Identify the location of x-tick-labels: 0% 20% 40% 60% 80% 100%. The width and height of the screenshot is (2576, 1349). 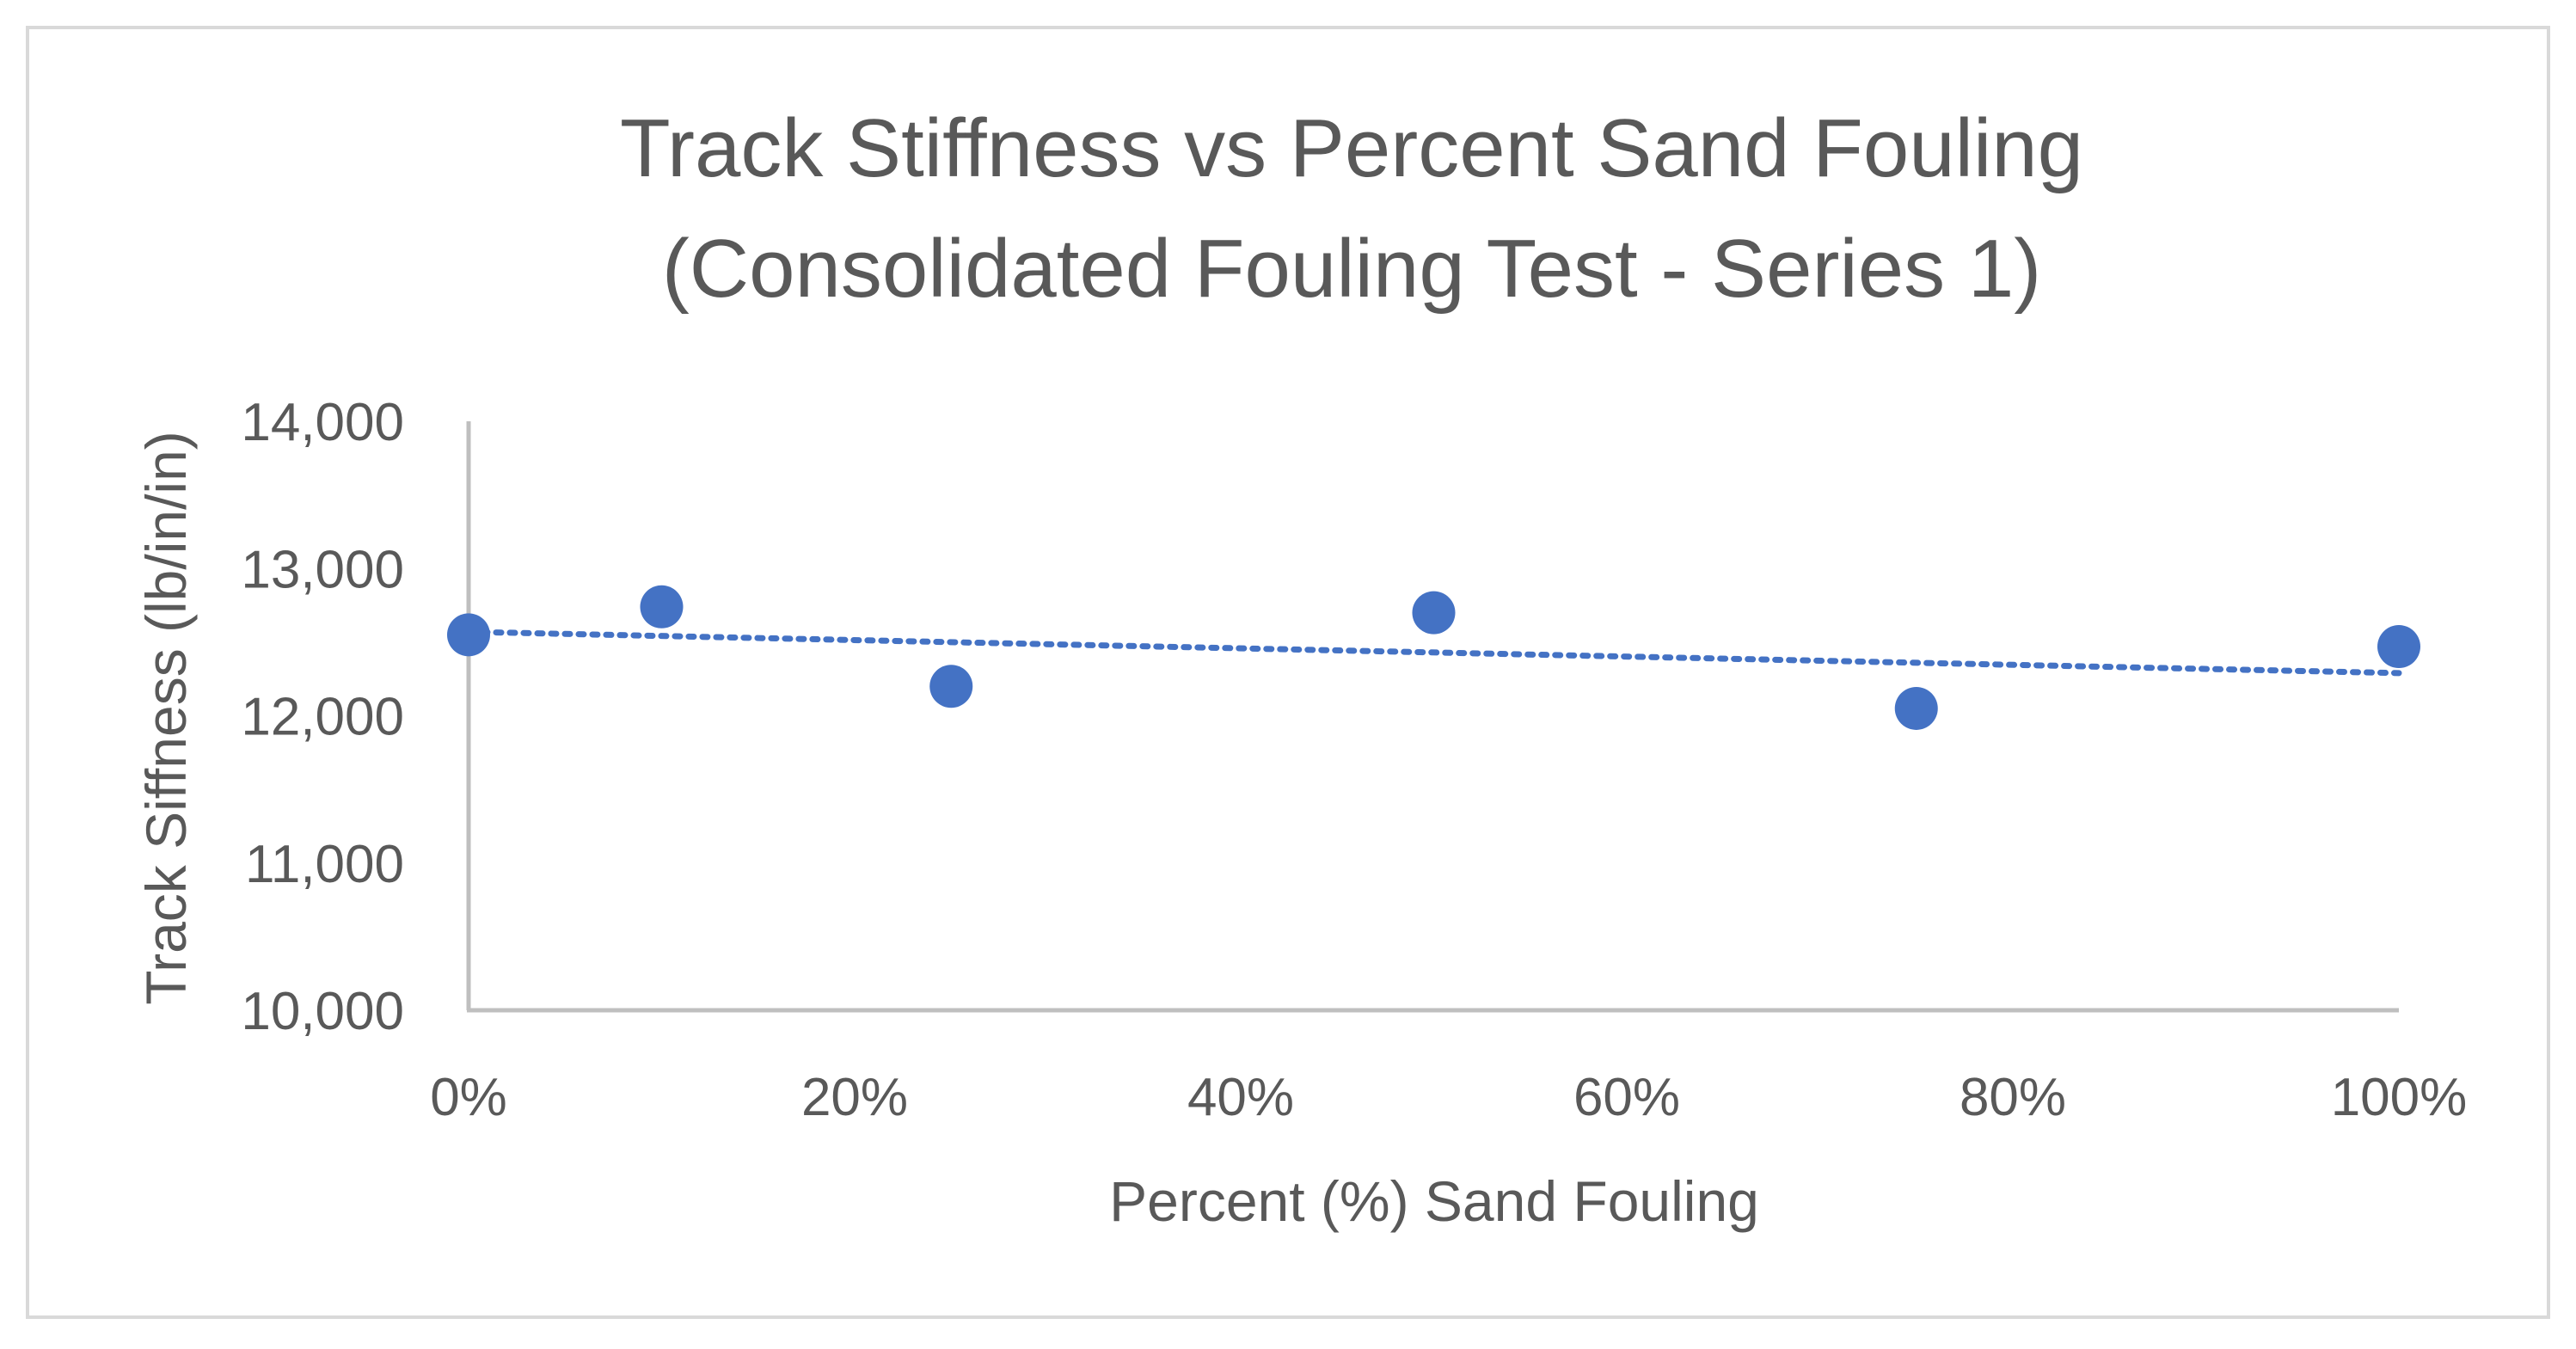
(1449, 1097).